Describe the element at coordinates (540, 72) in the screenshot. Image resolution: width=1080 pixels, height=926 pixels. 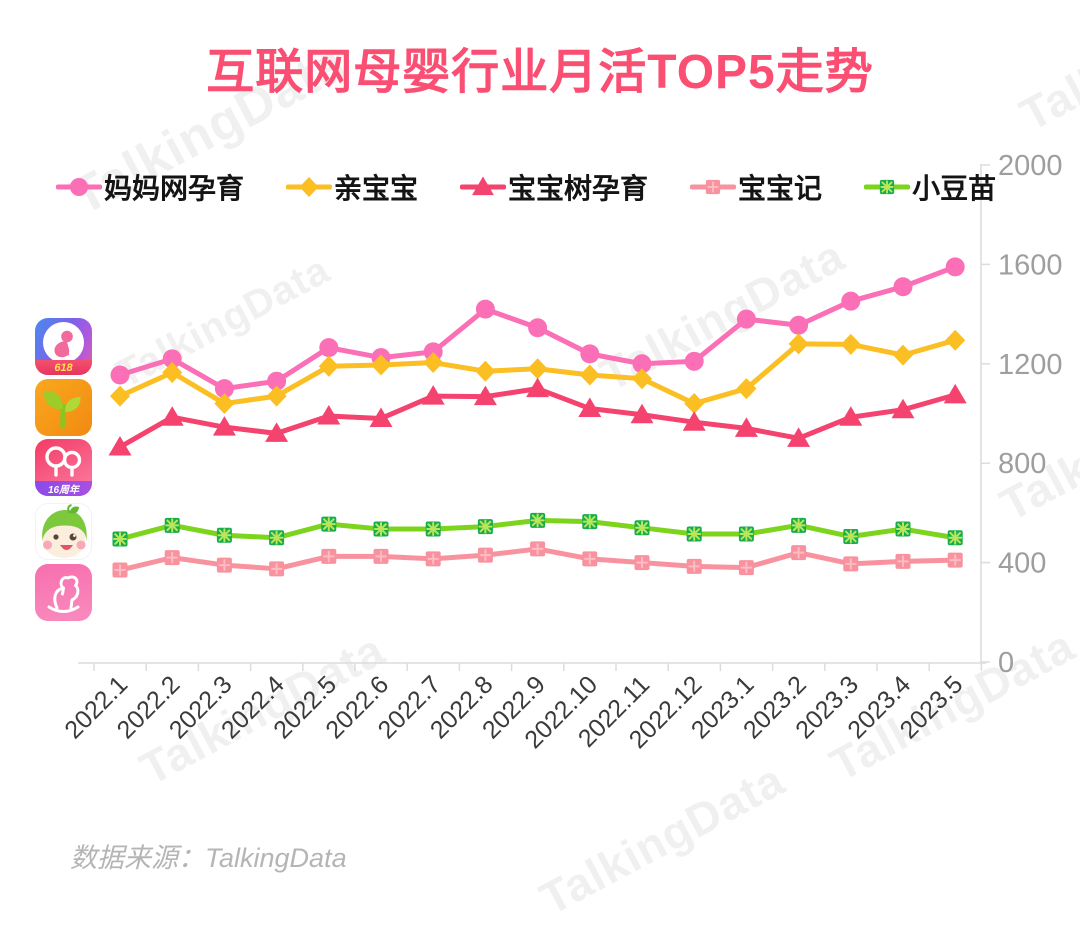
I see `page-title: 互联网母婴行业月活TOP5走势` at that location.